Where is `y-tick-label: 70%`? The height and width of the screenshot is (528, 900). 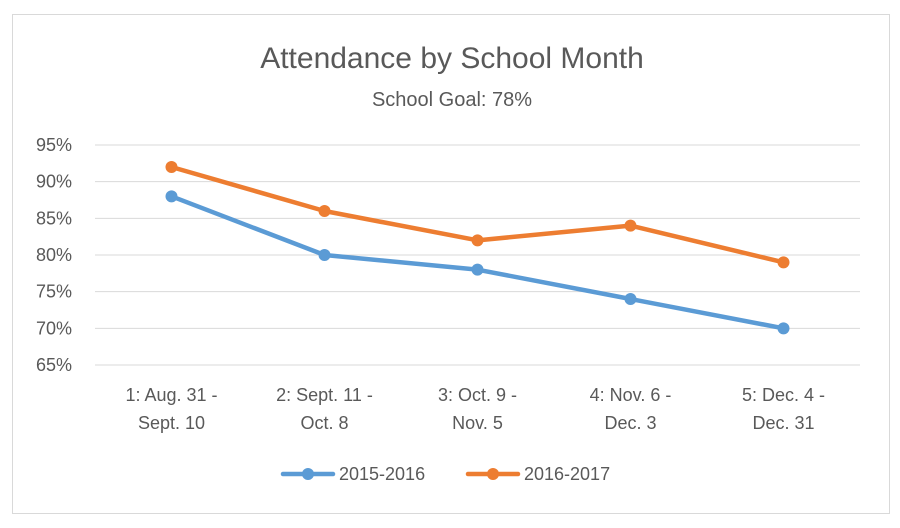
y-tick-label: 70% is located at coordinates (54, 328).